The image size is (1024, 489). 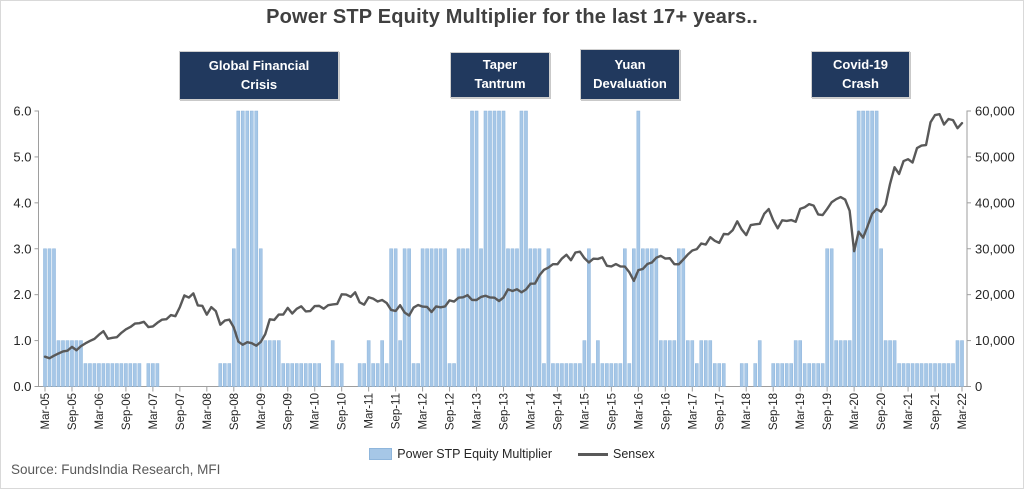 I want to click on svg-text: Mar-18, so click(x=747, y=411).